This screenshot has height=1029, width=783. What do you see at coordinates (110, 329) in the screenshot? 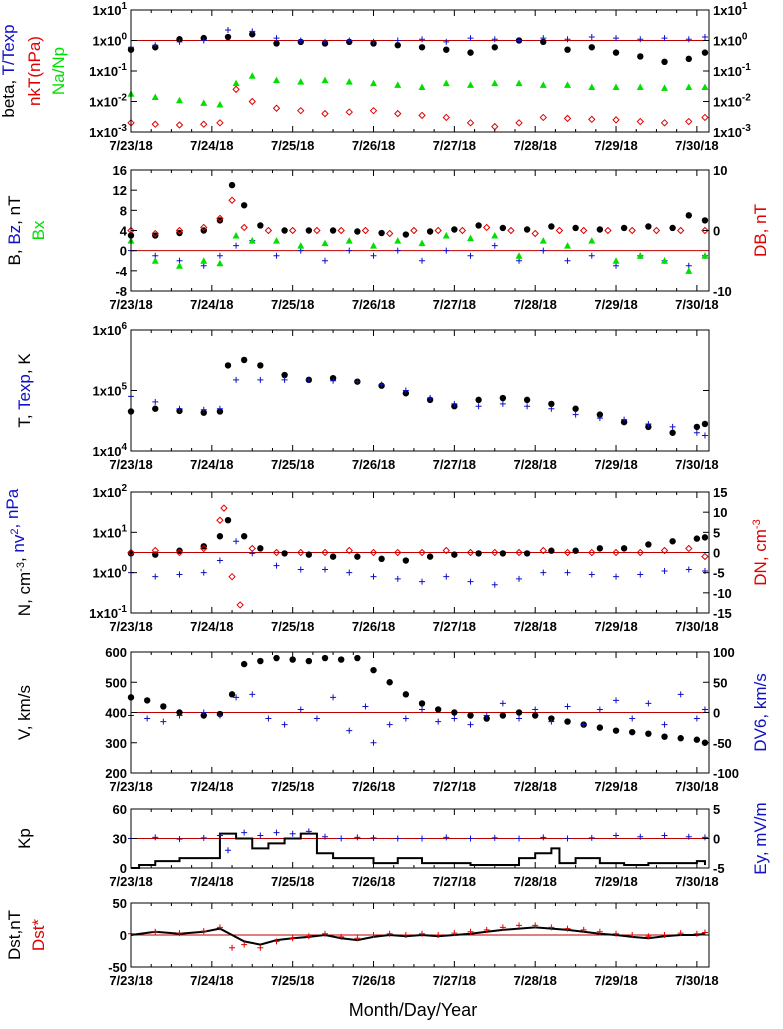
I see `y-tick-label: 1x106` at bounding box center [110, 329].